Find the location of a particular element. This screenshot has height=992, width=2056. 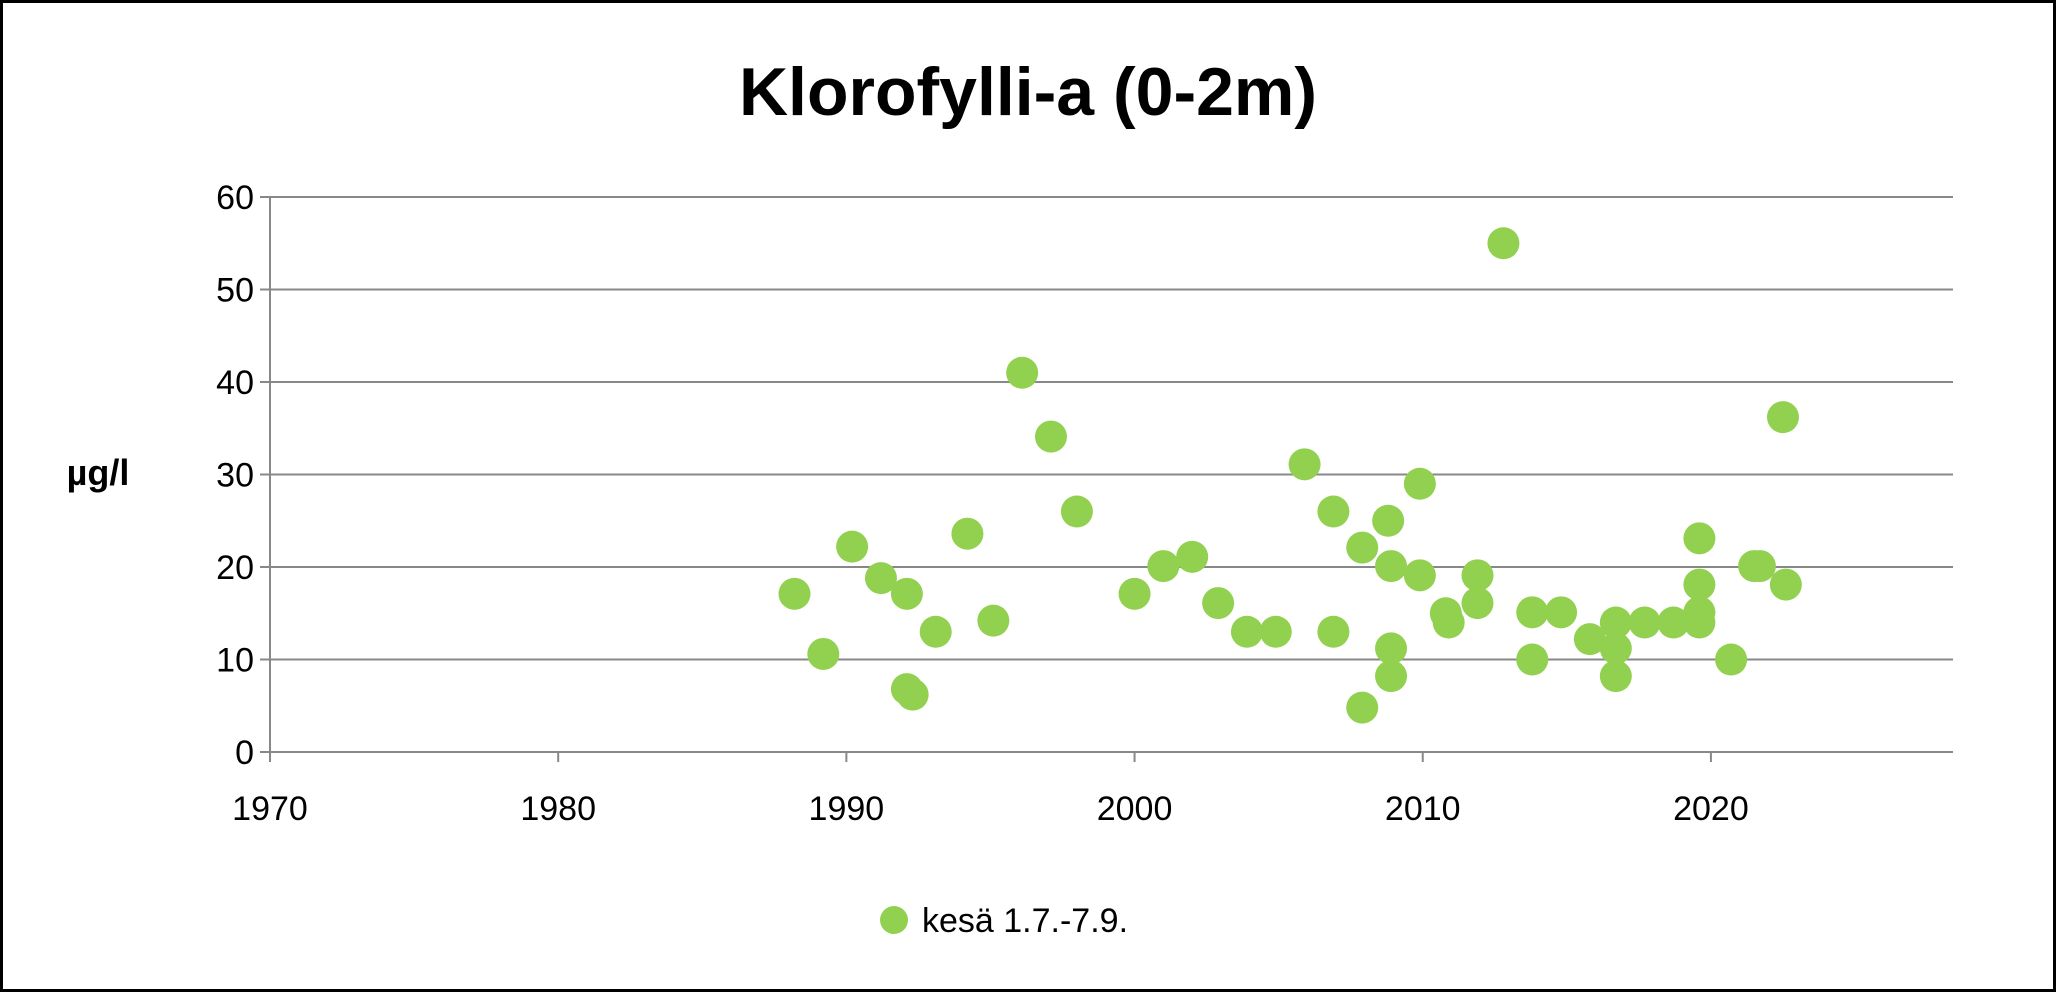

y-tick-label: 10 is located at coordinates (235, 661).